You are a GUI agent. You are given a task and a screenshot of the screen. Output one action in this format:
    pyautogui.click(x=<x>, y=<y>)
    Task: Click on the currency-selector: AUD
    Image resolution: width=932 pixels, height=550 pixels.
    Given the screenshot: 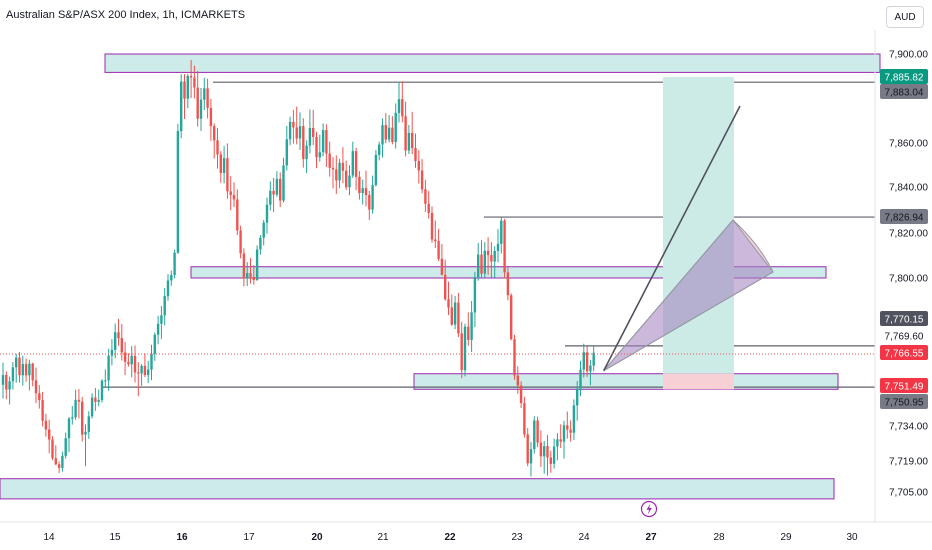 What is the action you would take?
    pyautogui.click(x=905, y=17)
    